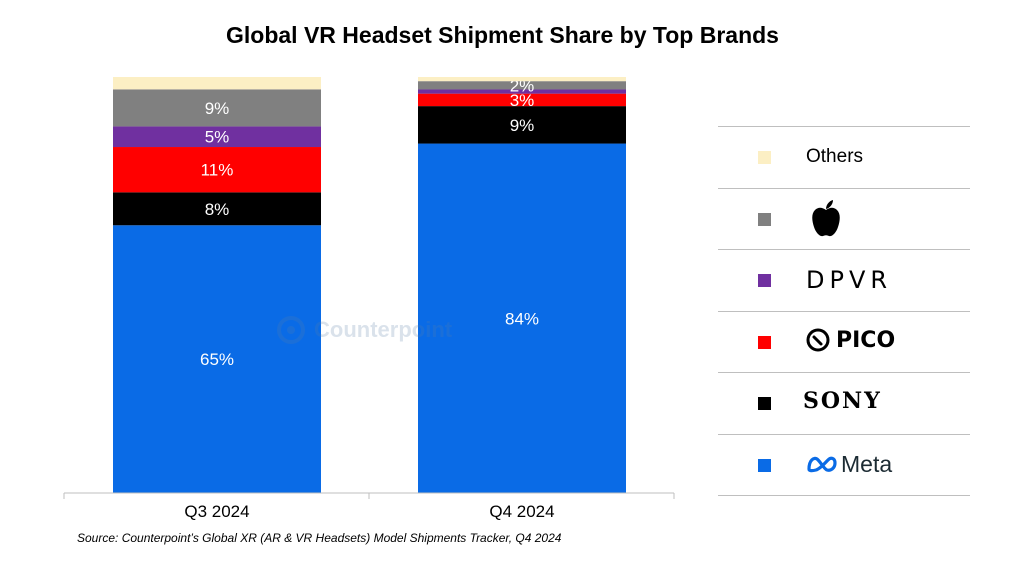  I want to click on meta-logo: Meta, so click(849, 464).